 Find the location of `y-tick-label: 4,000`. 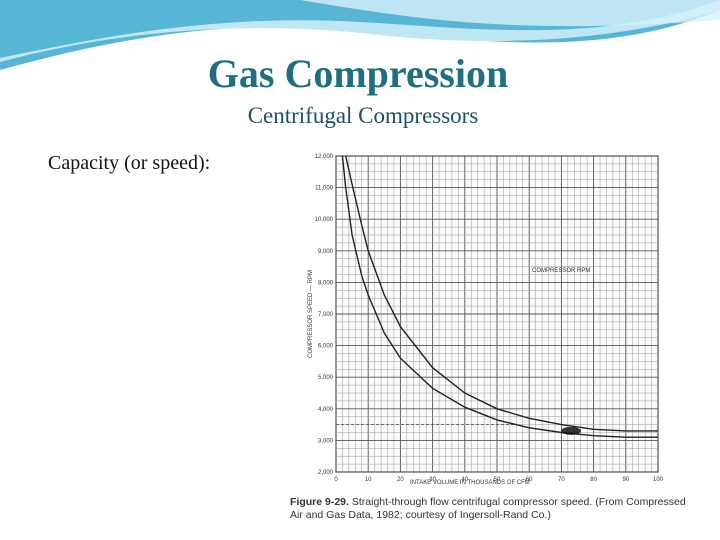

y-tick-label: 4,000 is located at coordinates (326, 410).